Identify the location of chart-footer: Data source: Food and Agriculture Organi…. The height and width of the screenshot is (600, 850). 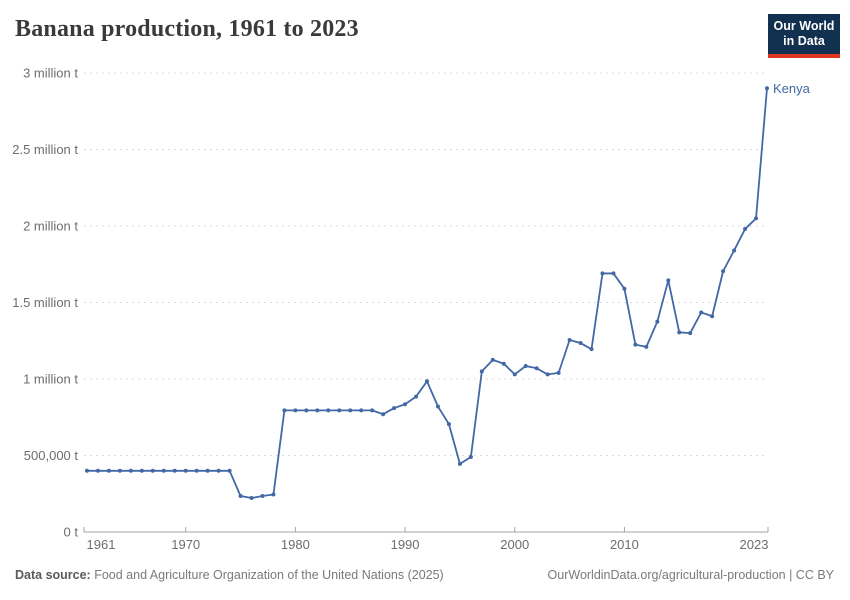
(425, 575).